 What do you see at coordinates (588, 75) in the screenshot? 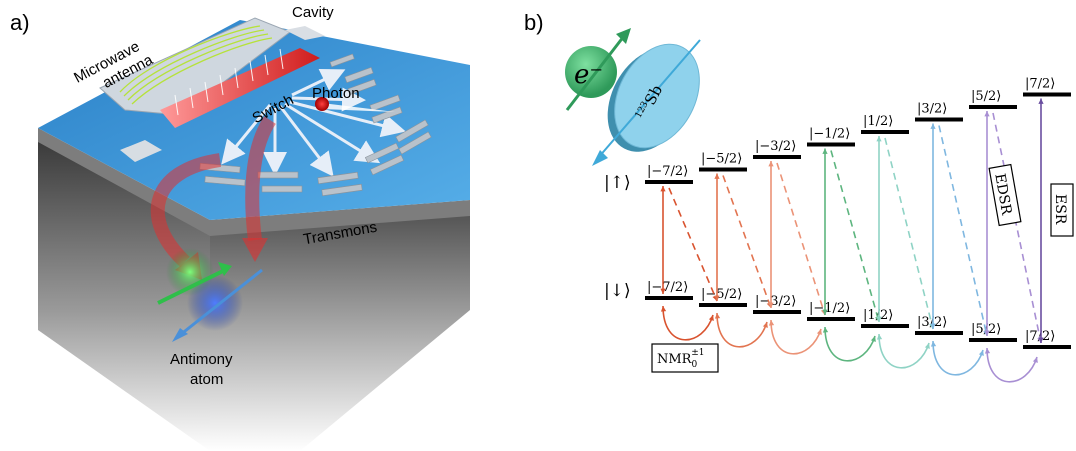
I see `electron-label: e⁻` at bounding box center [588, 75].